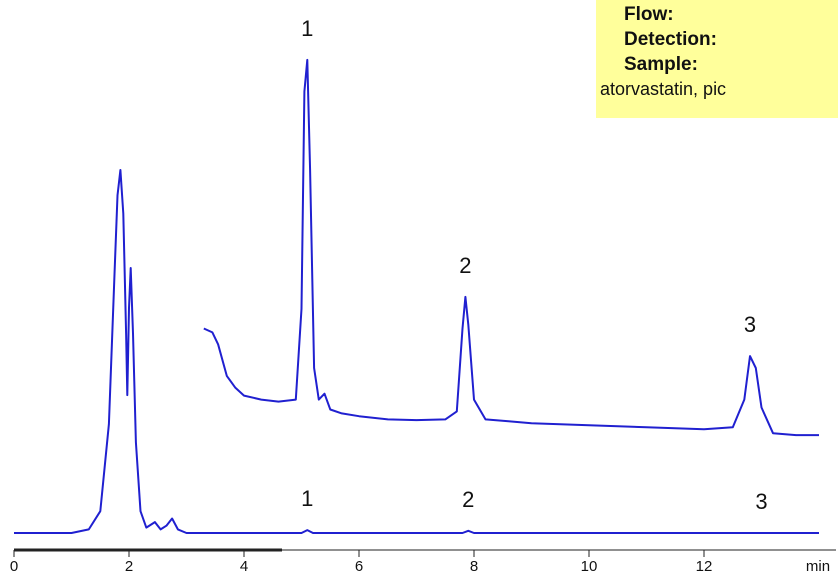 This screenshot has height=578, width=838. What do you see at coordinates (589, 566) in the screenshot?
I see `x-tick-label: 10` at bounding box center [589, 566].